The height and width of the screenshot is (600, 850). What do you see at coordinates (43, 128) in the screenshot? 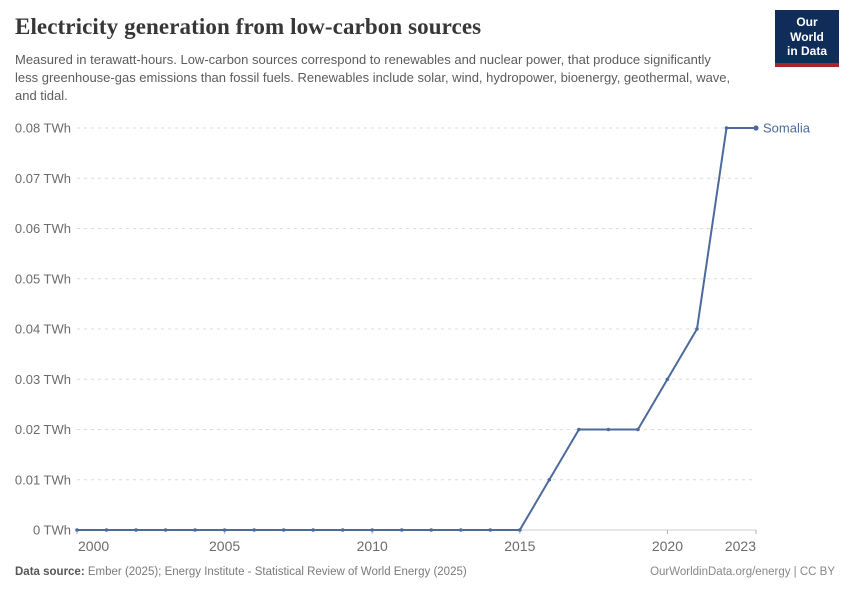
I see `y-tick-label: 0.08 TWh` at bounding box center [43, 128].